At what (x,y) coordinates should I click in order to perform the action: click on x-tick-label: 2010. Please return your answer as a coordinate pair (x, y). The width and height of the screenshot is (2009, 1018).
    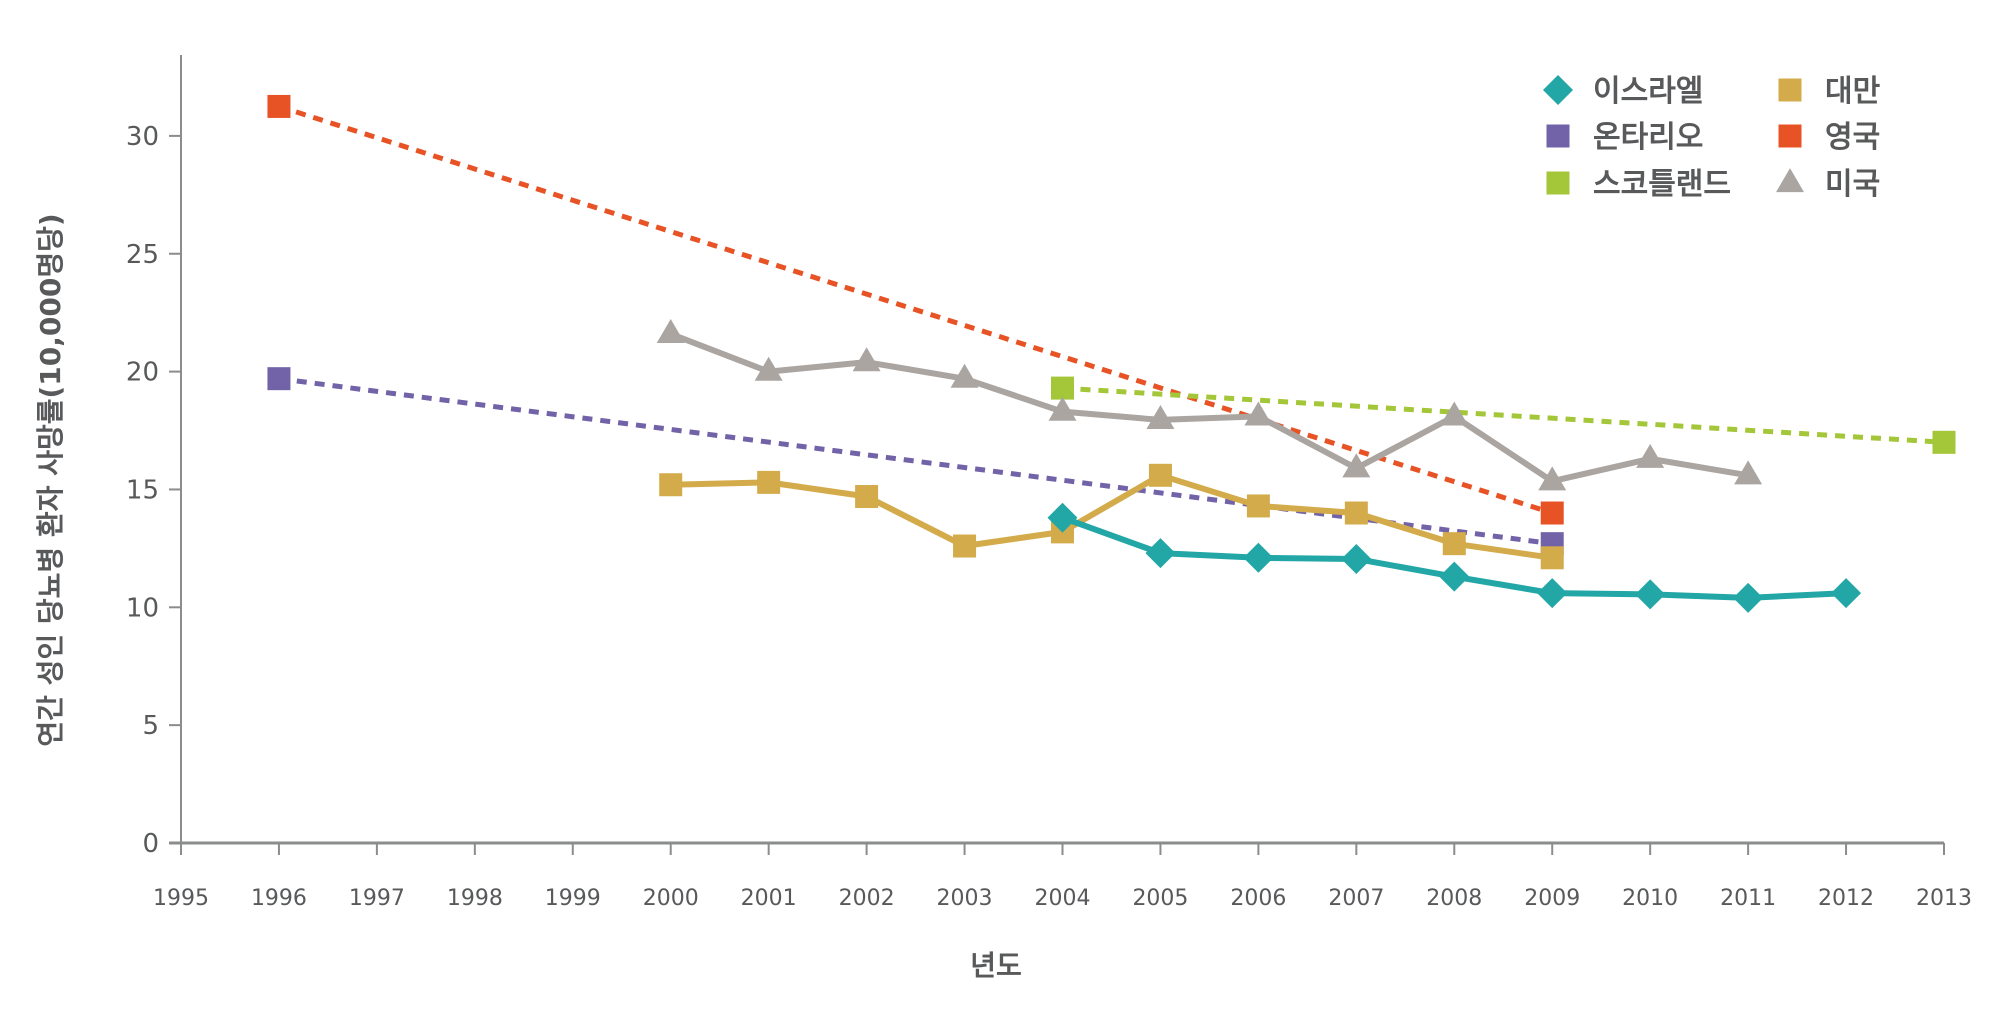
    Looking at the image, I should click on (1650, 898).